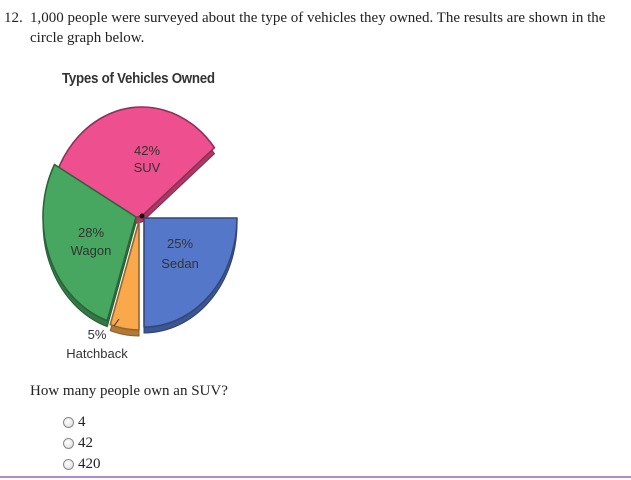  What do you see at coordinates (147, 167) in the screenshot?
I see `pie-category-label-suv: SUV` at bounding box center [147, 167].